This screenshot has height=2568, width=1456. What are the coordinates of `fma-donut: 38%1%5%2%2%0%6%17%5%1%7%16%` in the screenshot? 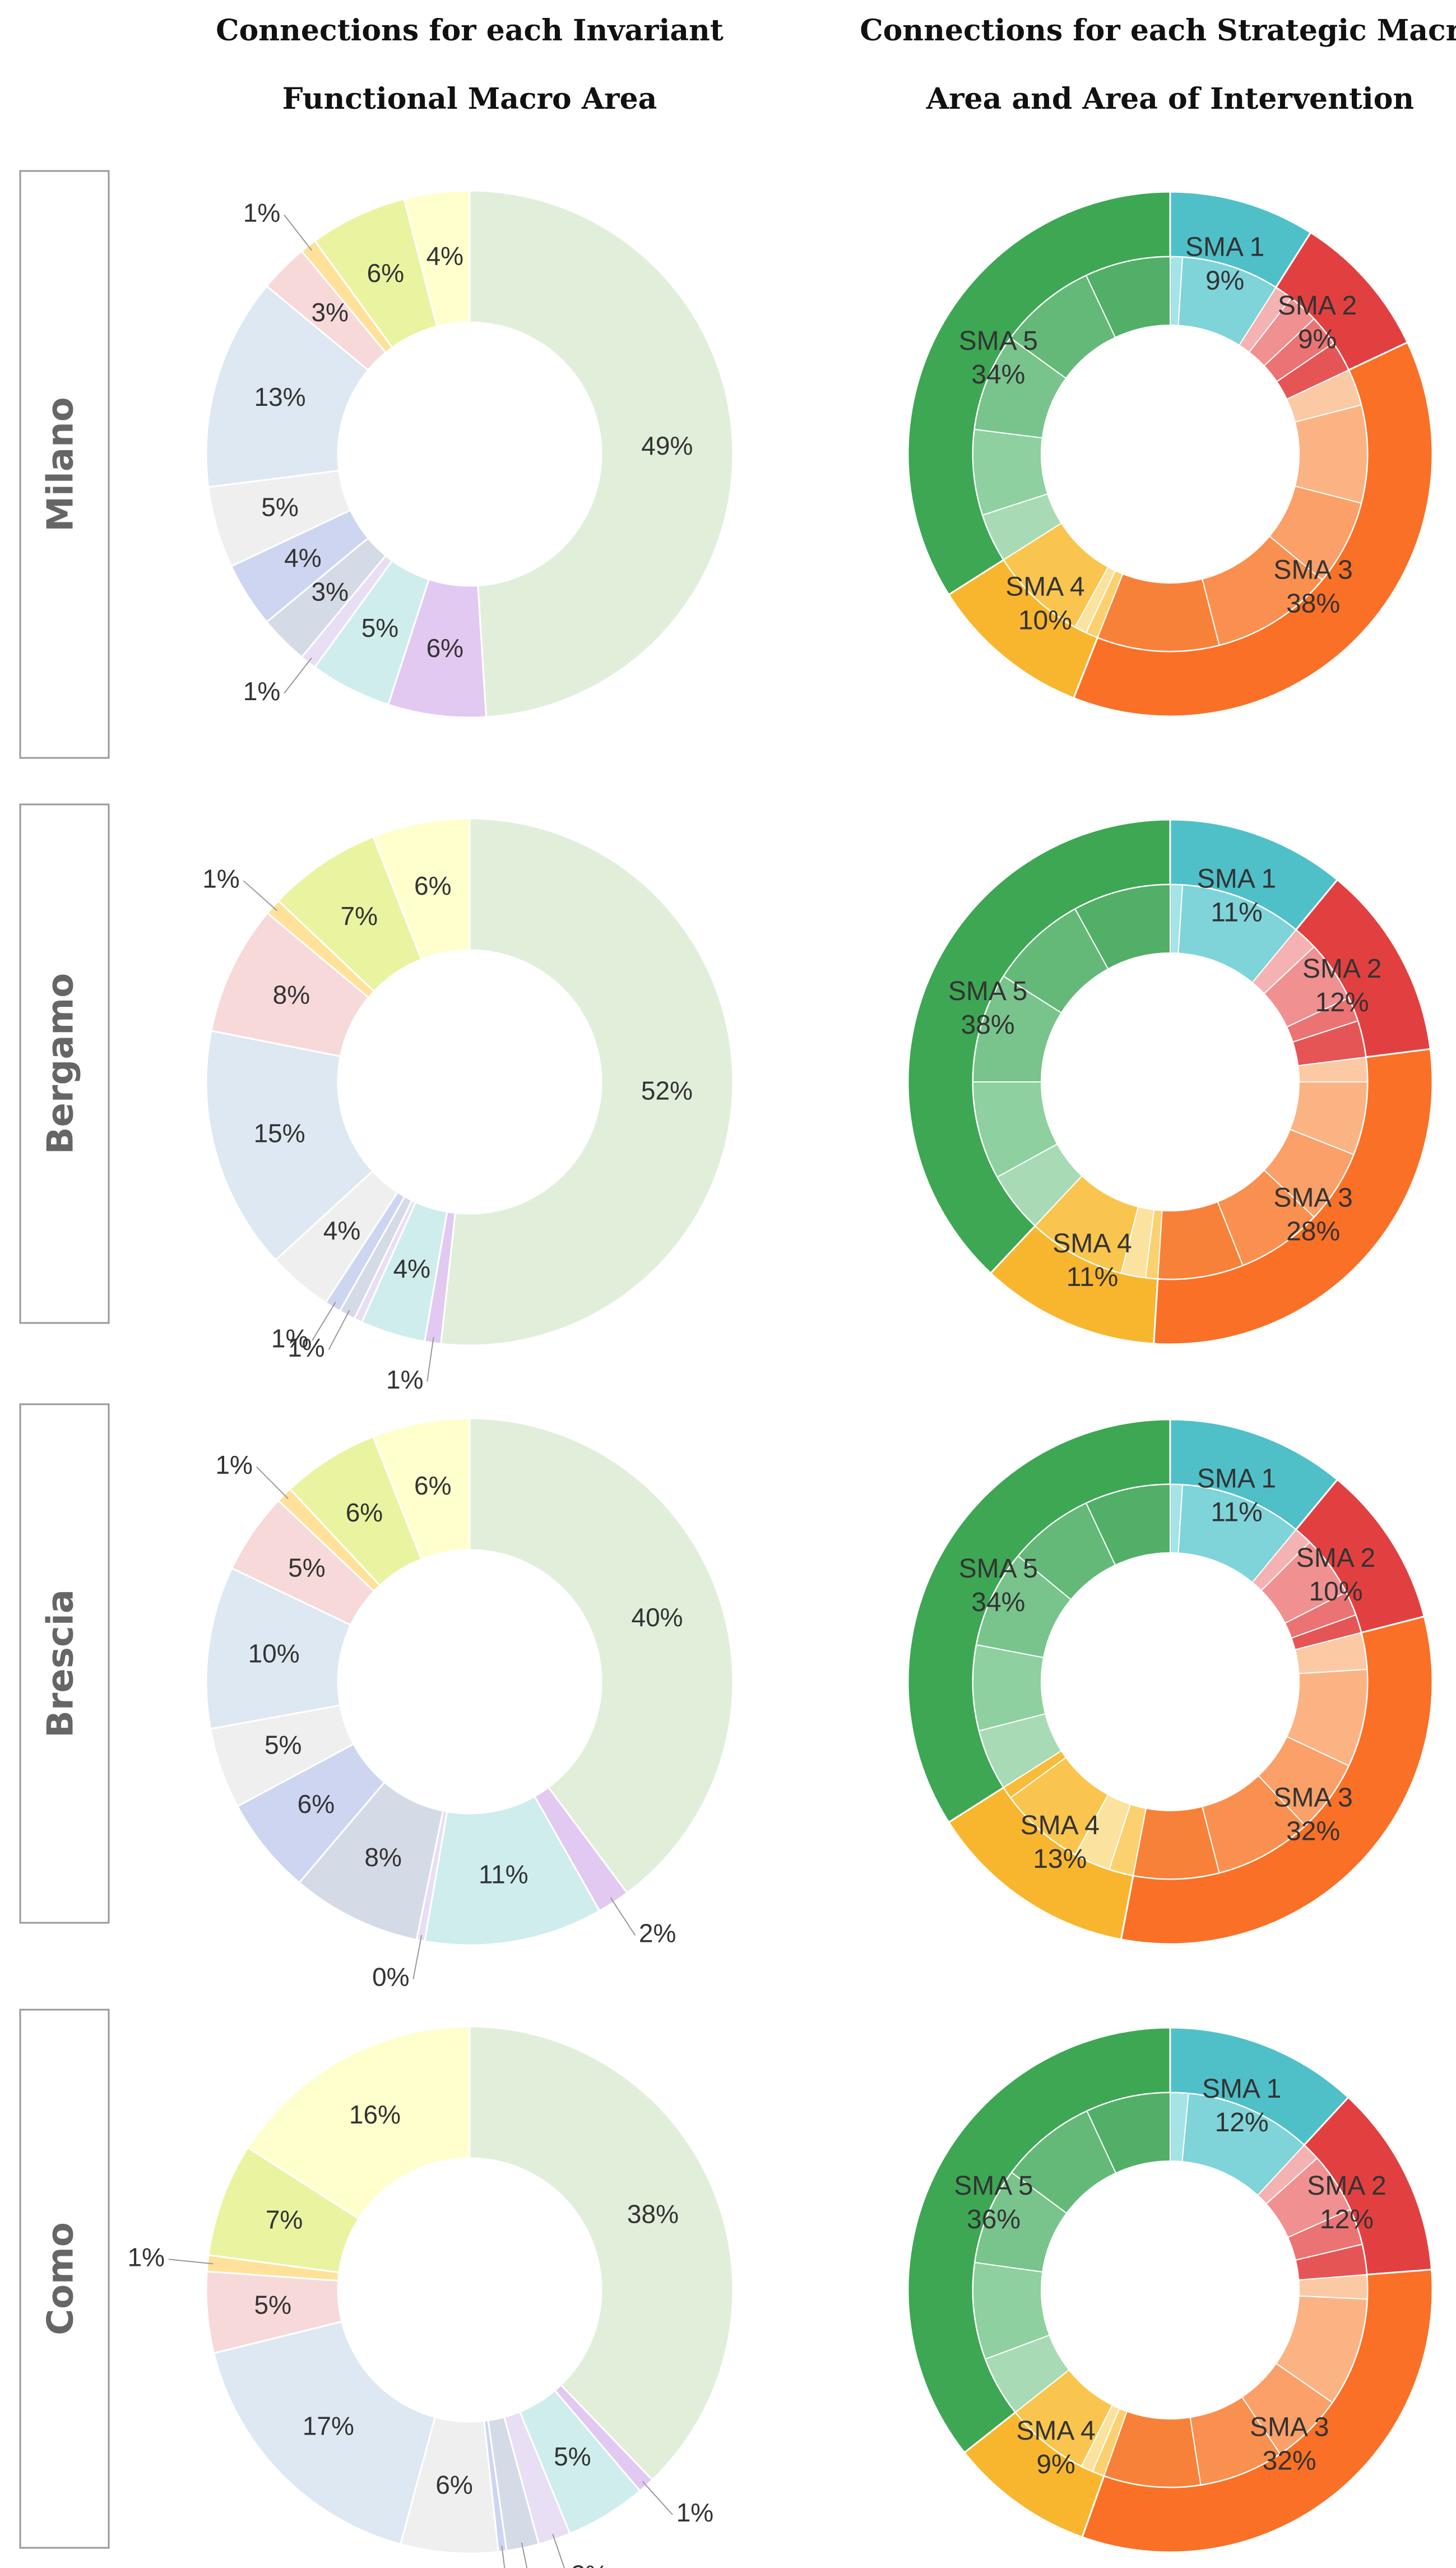 It's located at (431, 2296).